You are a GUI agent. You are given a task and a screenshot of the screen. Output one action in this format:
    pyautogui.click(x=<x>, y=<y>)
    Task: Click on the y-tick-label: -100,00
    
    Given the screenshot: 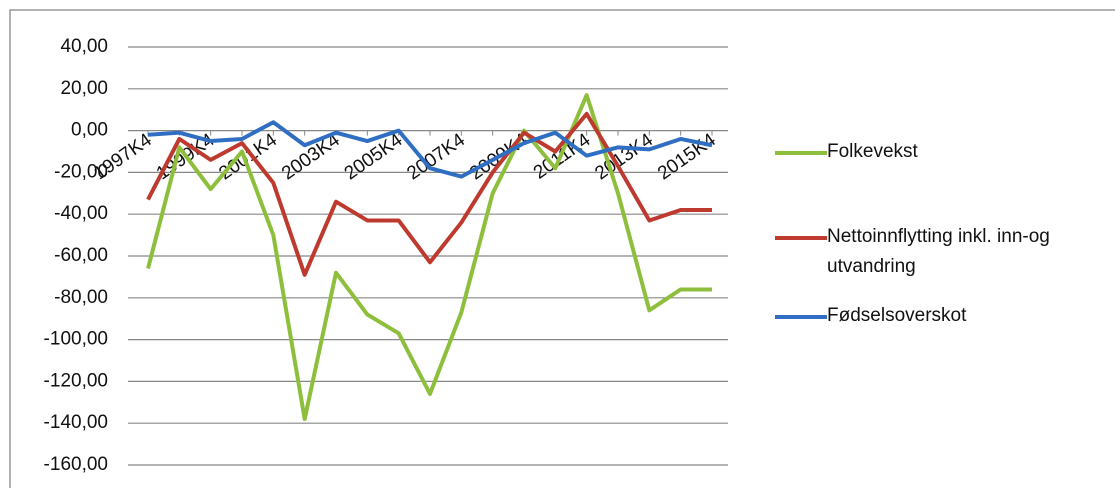 What is the action you would take?
    pyautogui.click(x=76, y=339)
    